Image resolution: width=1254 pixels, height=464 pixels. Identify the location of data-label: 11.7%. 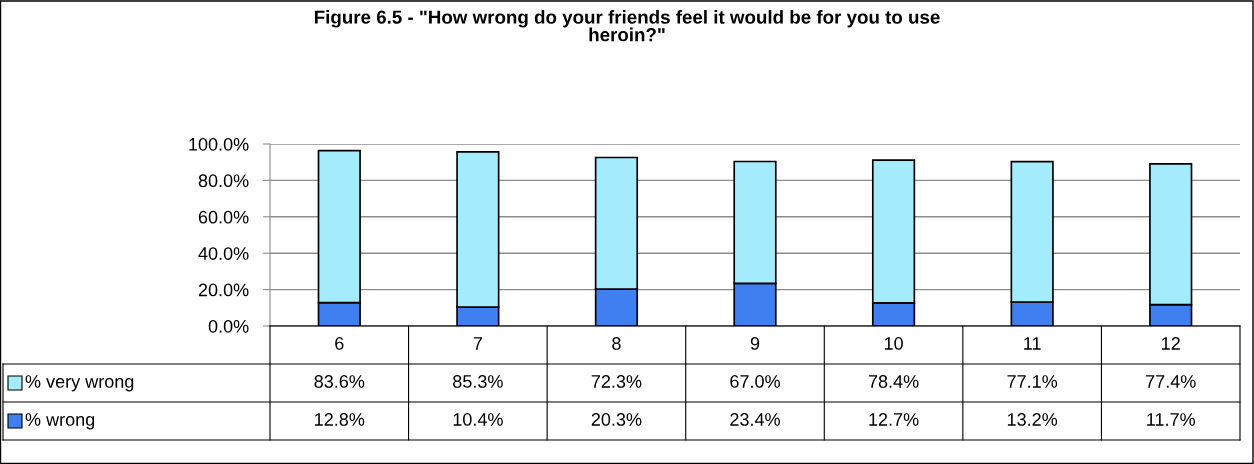
(1171, 419).